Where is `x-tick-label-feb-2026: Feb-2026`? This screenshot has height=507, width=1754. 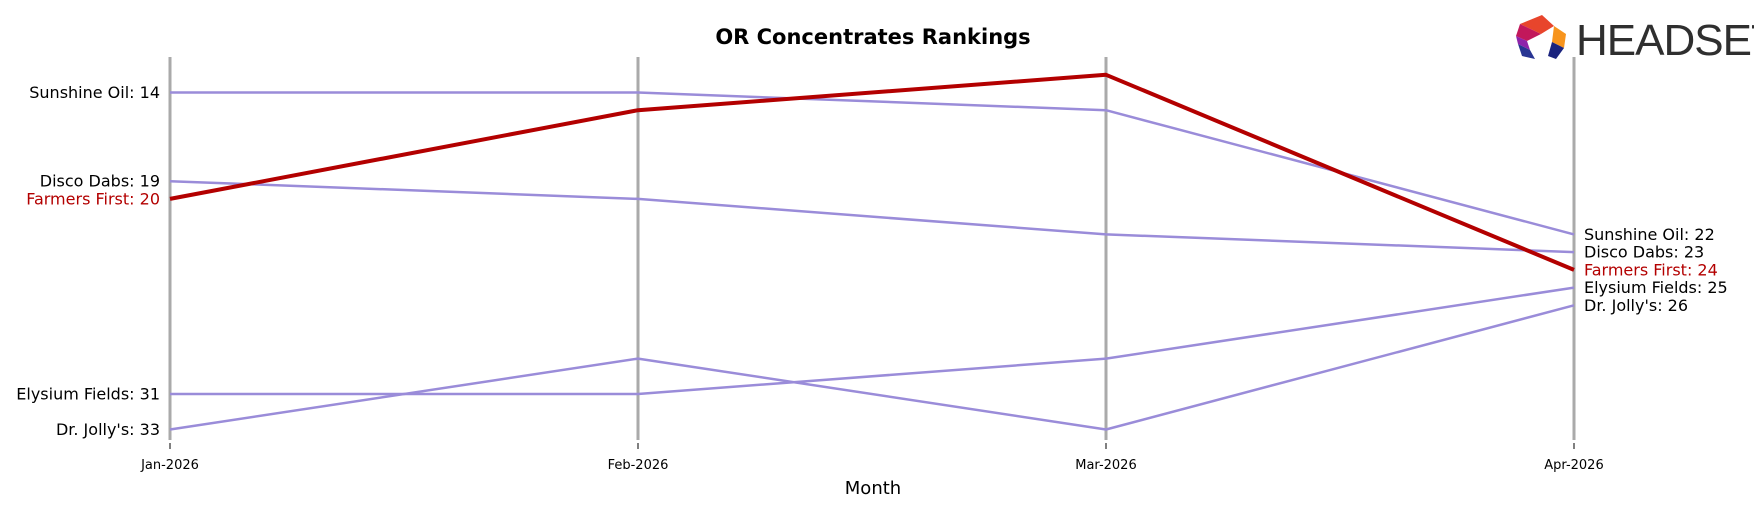 x-tick-label-feb-2026: Feb-2026 is located at coordinates (638, 465).